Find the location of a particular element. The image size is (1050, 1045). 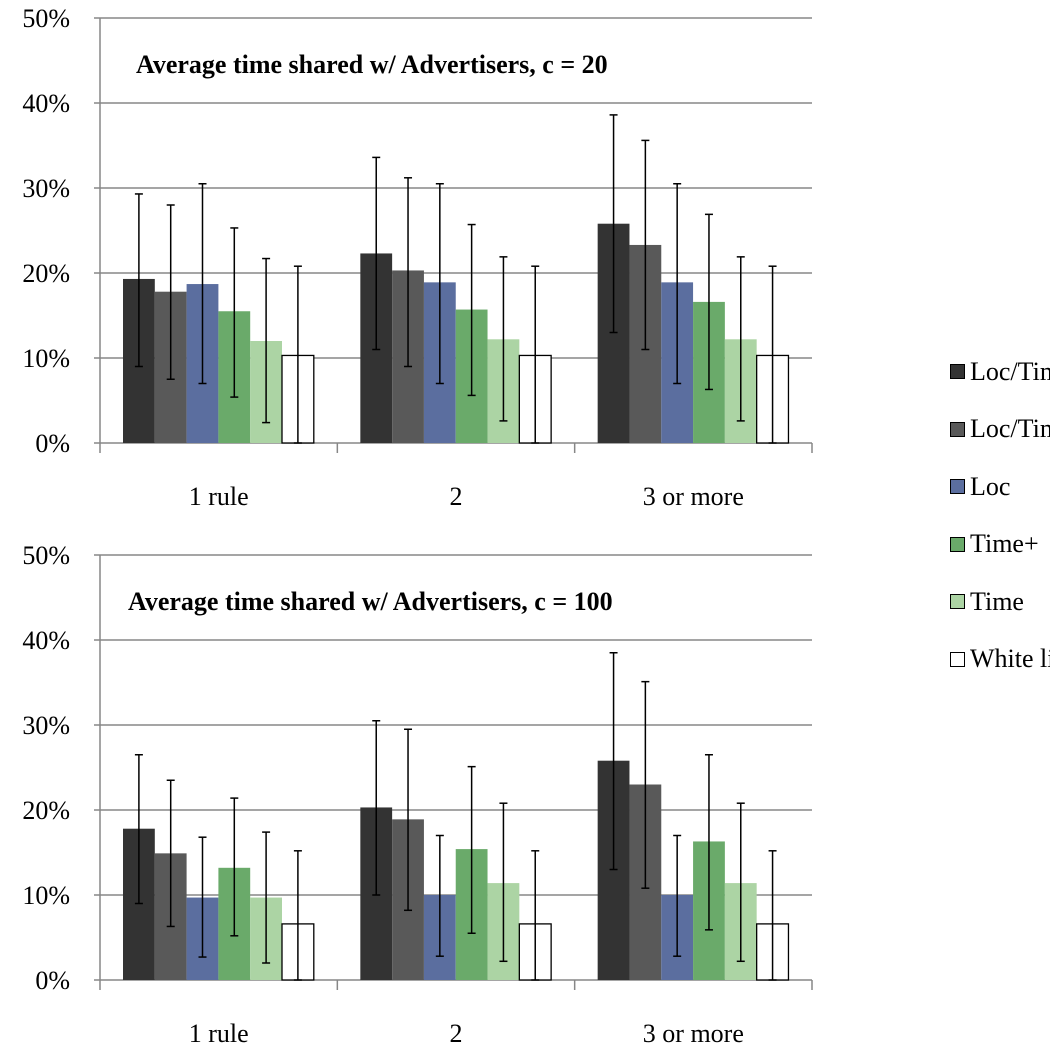

legend-item-time: Time is located at coordinates (1000, 602).